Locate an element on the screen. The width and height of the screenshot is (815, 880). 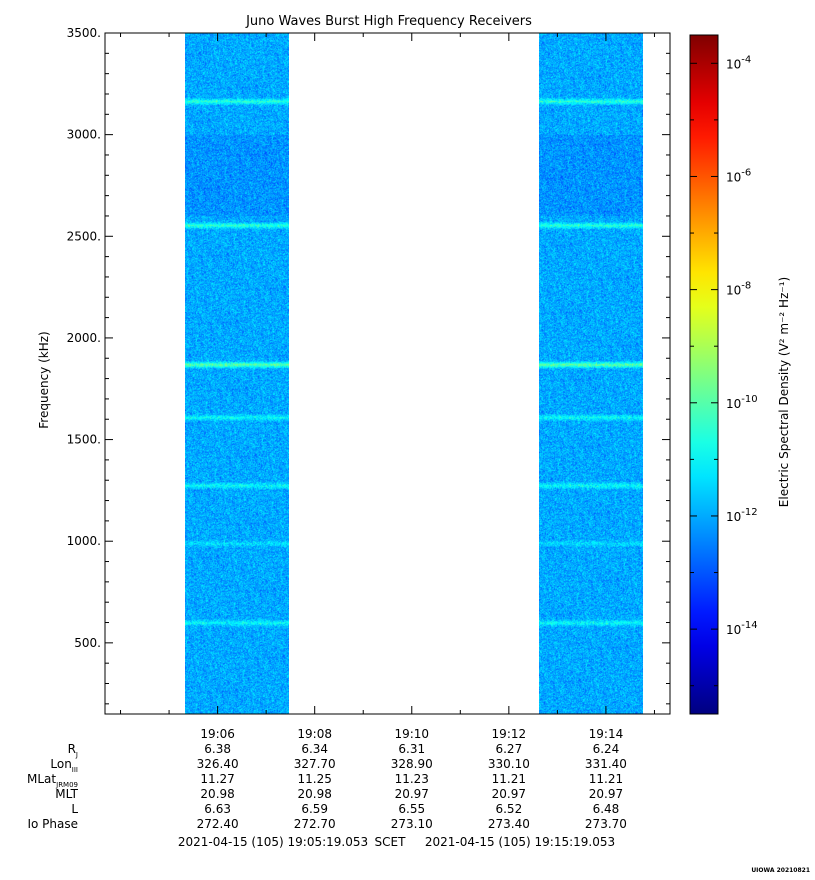
colorbar-tick-label: 10⁻⁶ is located at coordinates (738, 175).